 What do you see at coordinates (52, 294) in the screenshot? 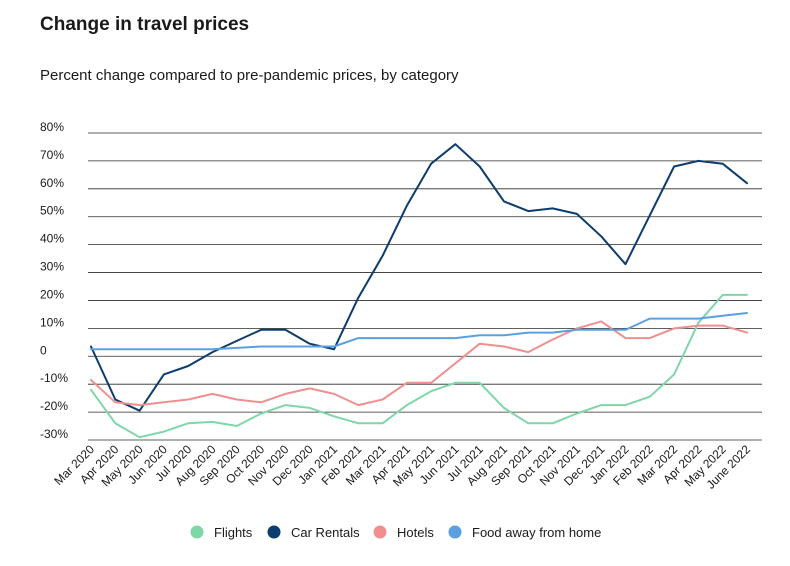
I see `y-tick-label: 20%` at bounding box center [52, 294].